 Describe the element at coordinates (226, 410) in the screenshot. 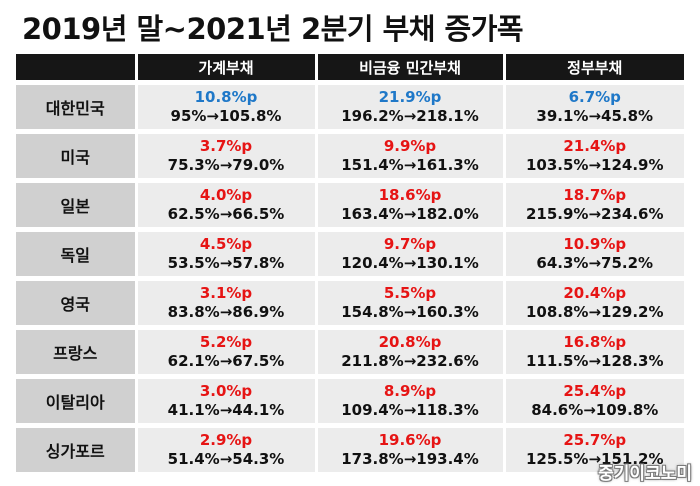

I see `ratio-range: 41.1%→44.1%` at that location.